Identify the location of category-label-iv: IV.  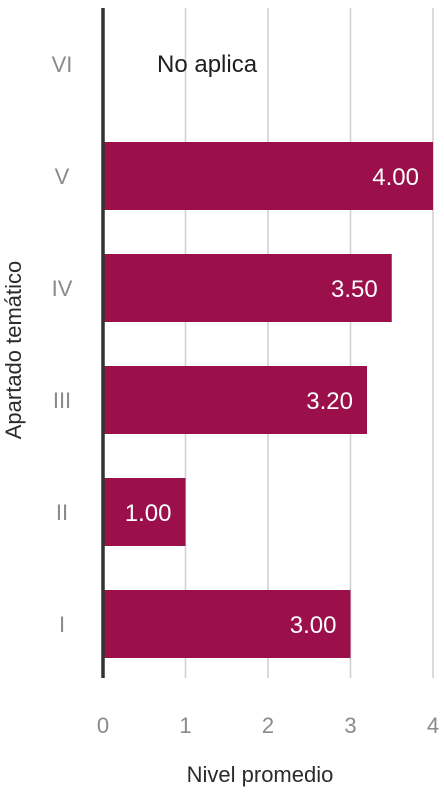
(62, 288).